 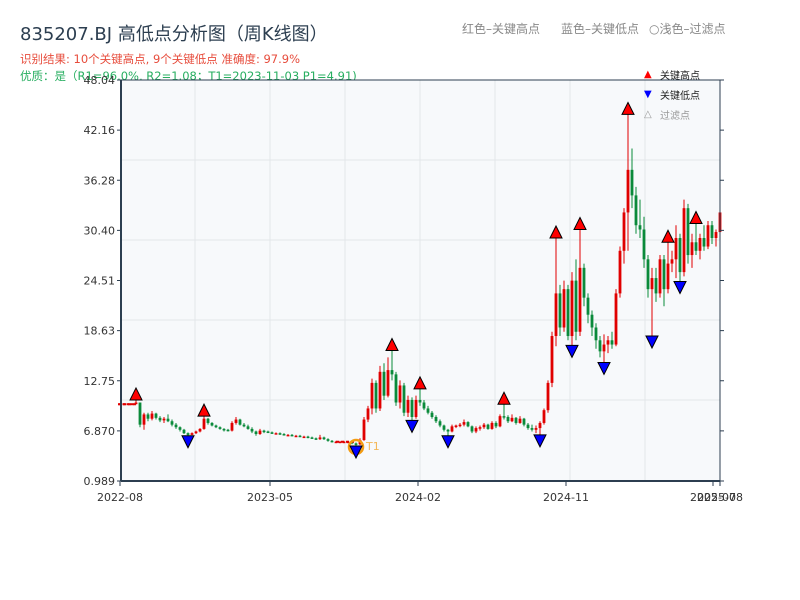 What do you see at coordinates (372, 446) in the screenshot?
I see `svg-text: T1` at bounding box center [372, 446].